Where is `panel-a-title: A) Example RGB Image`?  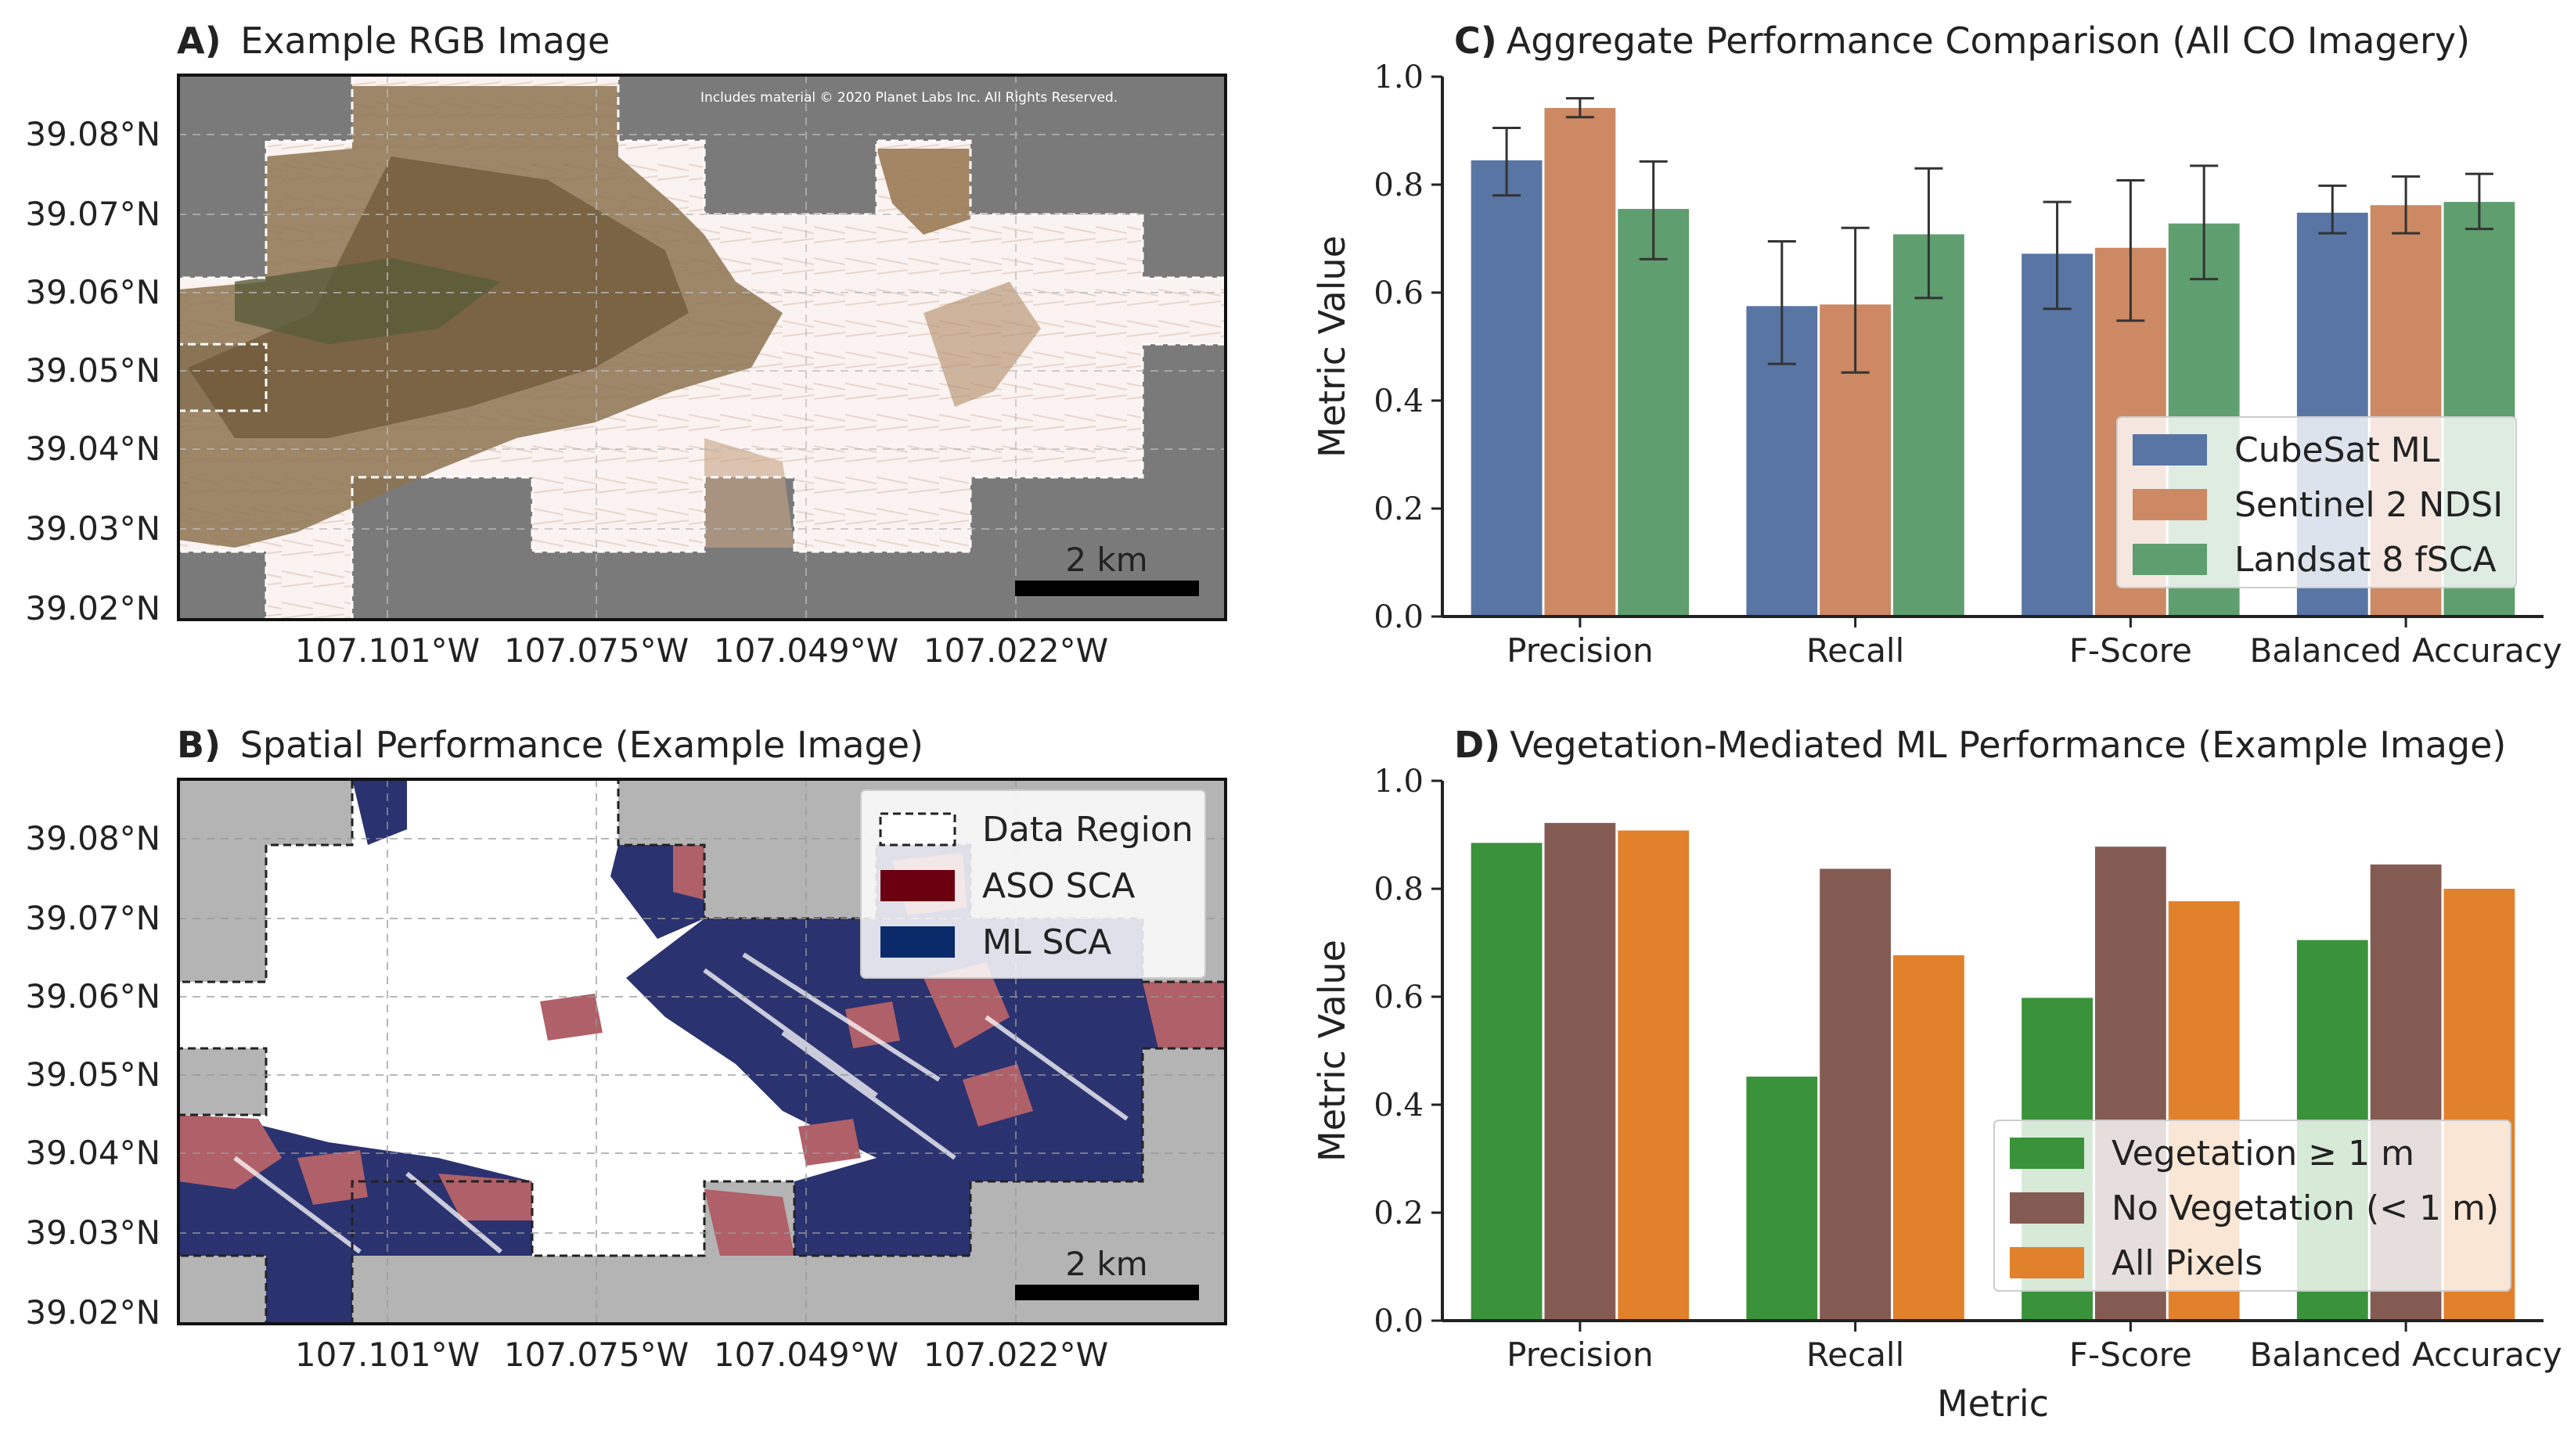
panel-a-title: A) Example RGB Image is located at coordinates (393, 41).